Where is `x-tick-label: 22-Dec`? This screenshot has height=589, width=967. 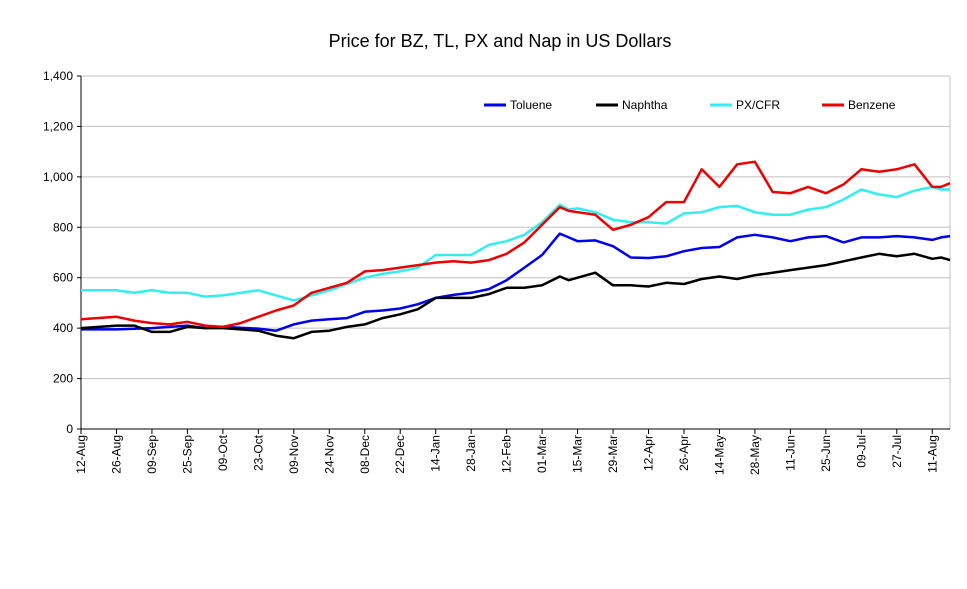
x-tick-label: 22-Dec is located at coordinates (400, 454).